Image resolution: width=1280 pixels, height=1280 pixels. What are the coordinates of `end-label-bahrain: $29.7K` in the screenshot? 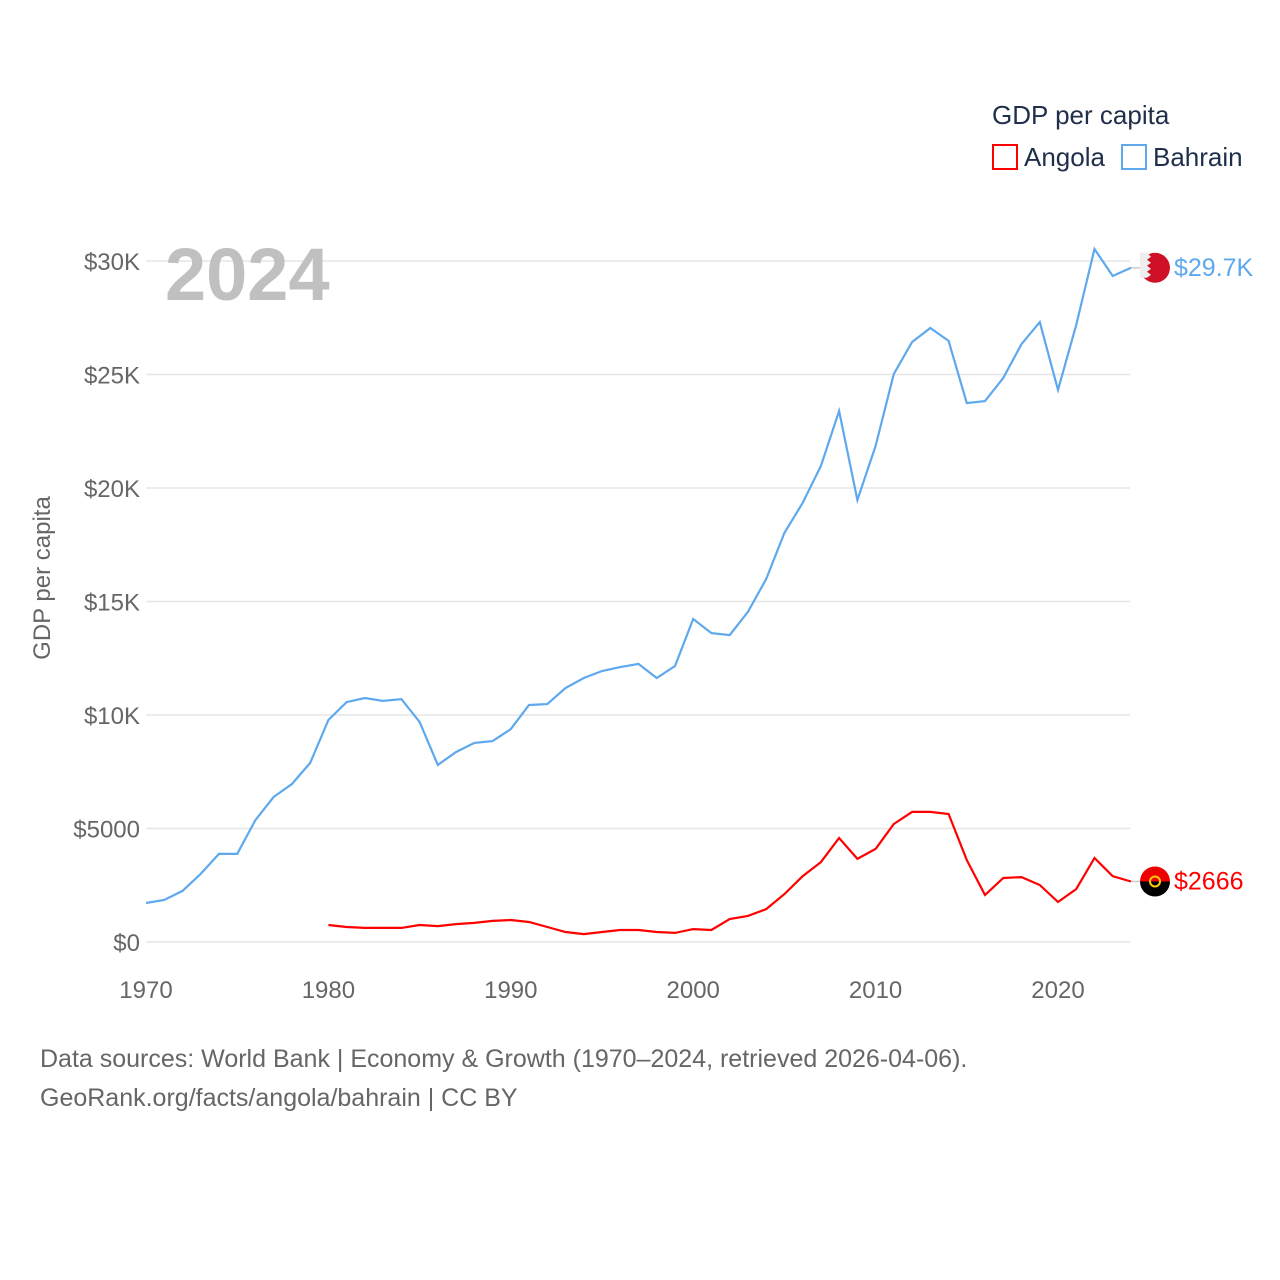 It's located at (1214, 268).